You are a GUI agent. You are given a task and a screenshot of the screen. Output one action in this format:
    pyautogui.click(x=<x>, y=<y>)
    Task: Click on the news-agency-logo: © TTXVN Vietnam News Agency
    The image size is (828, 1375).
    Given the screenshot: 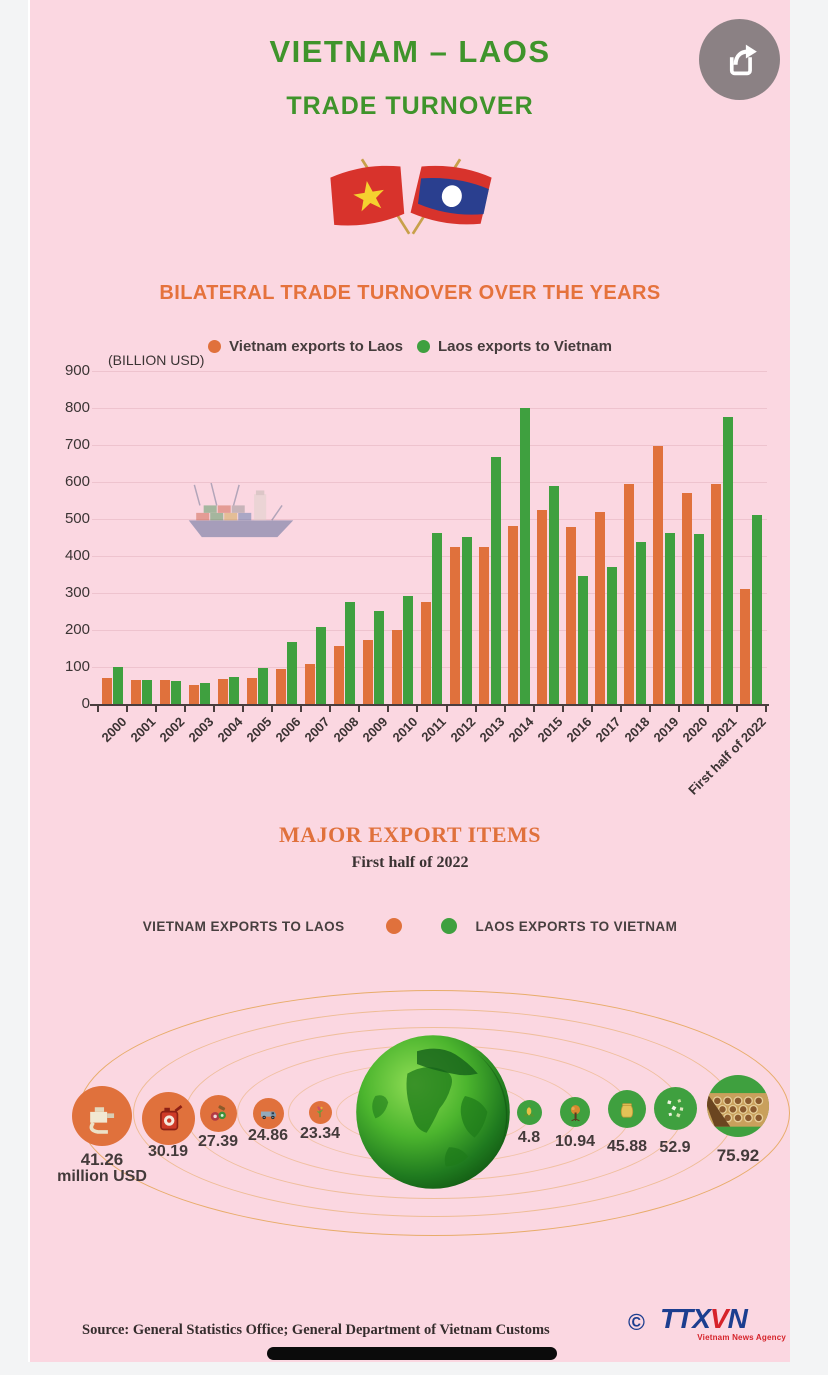 What is the action you would take?
    pyautogui.click(x=708, y=1325)
    